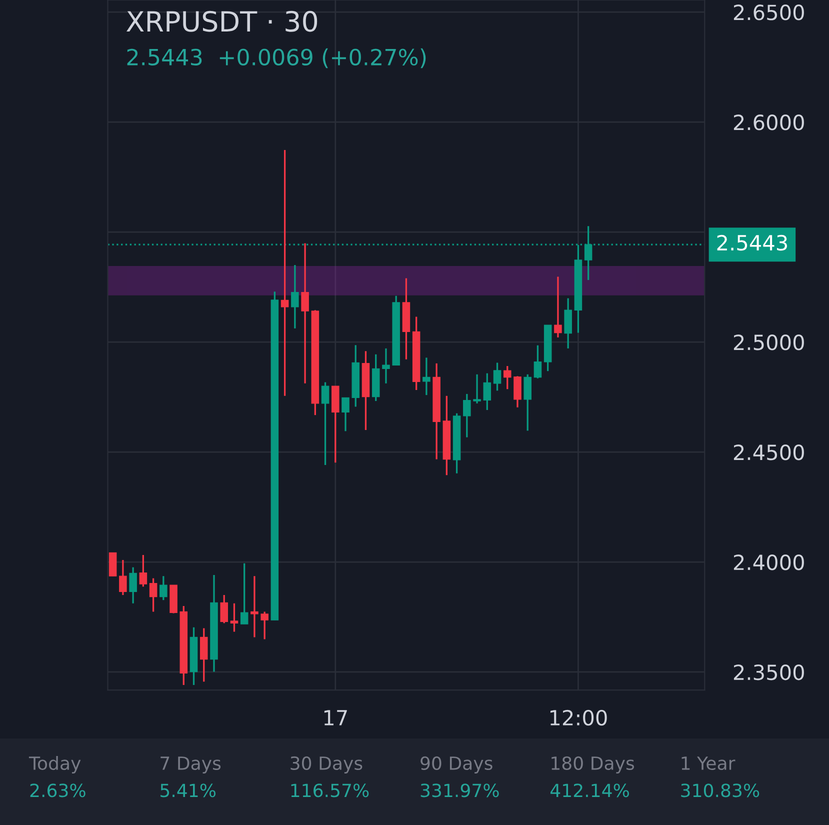 The image size is (829, 825). What do you see at coordinates (709, 763) in the screenshot?
I see `text: 1 Year` at bounding box center [709, 763].